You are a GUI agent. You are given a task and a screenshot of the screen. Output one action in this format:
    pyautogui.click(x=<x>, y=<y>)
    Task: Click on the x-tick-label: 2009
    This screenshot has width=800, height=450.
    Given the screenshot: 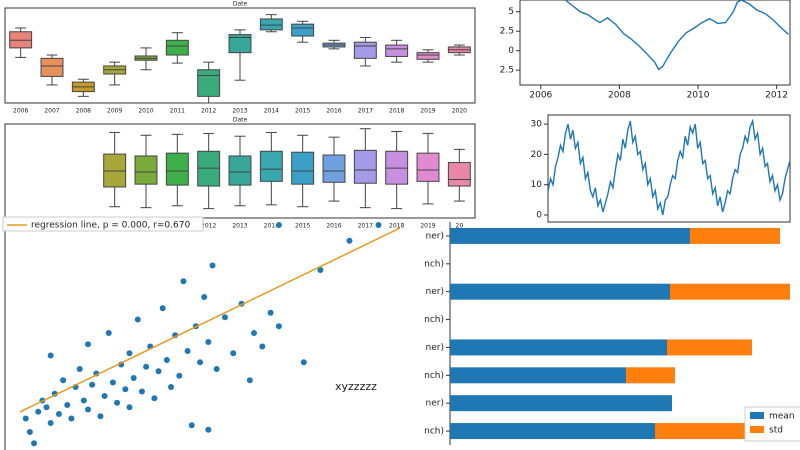 What is the action you would take?
    pyautogui.click(x=114, y=111)
    